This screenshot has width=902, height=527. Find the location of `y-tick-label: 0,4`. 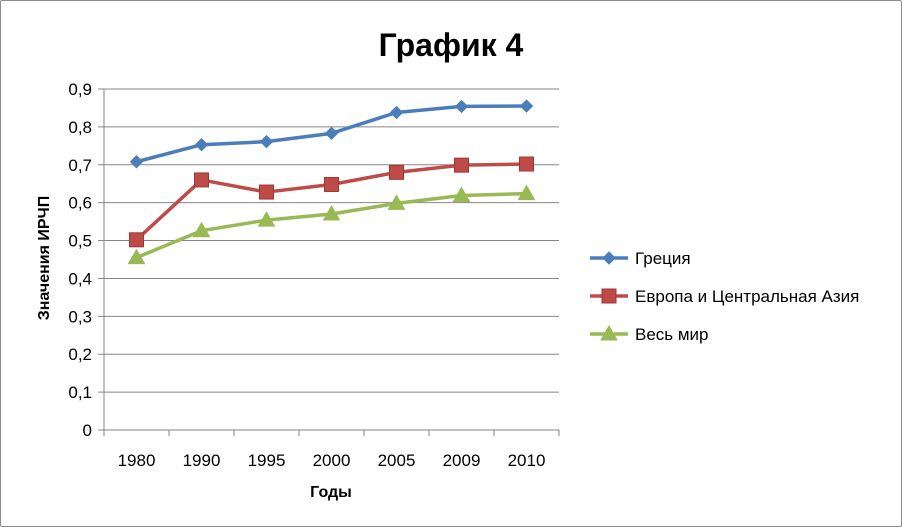

y-tick-label: 0,4 is located at coordinates (80, 278).